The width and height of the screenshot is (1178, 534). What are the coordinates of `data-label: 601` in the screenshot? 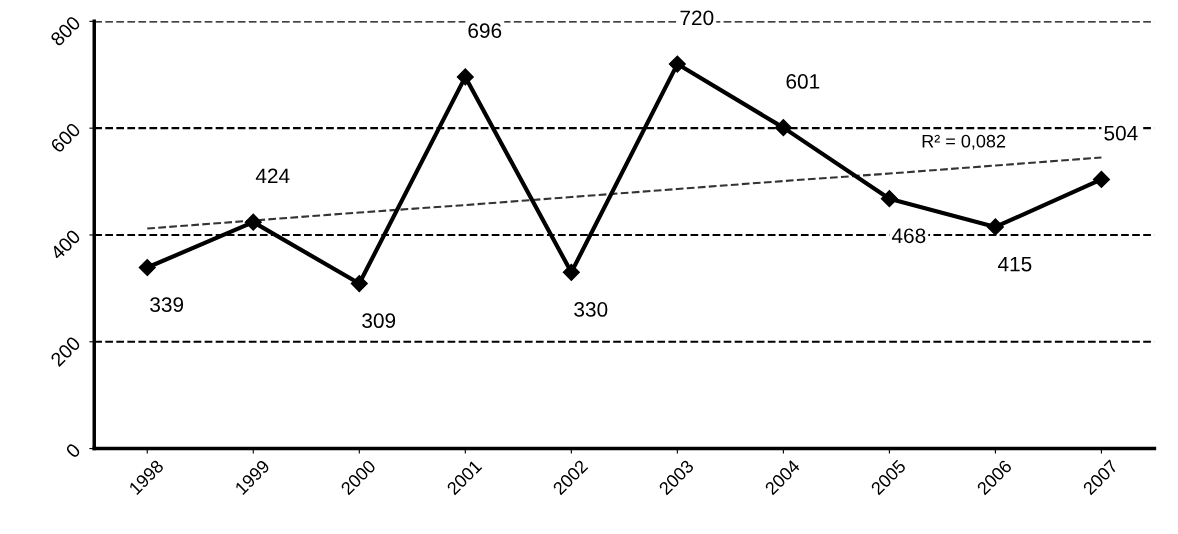 It's located at (803, 81).